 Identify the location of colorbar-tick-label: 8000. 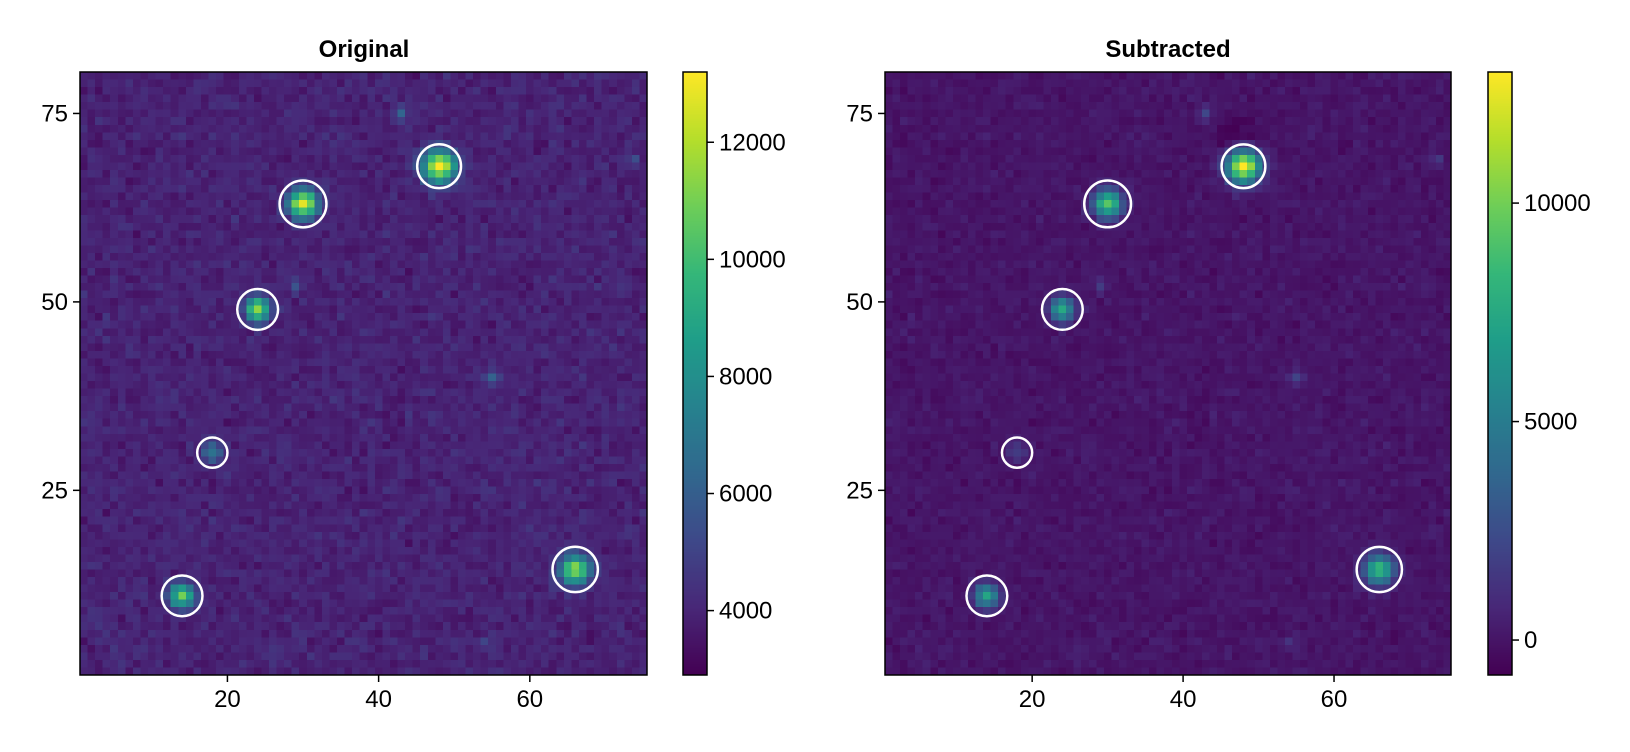
(745, 376).